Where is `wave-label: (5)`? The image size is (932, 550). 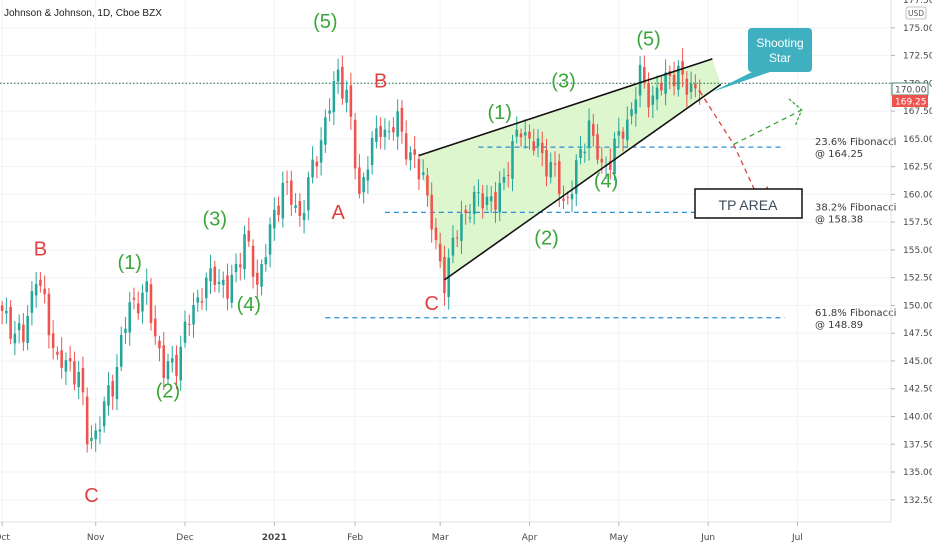
wave-label: (5) is located at coordinates (648, 40).